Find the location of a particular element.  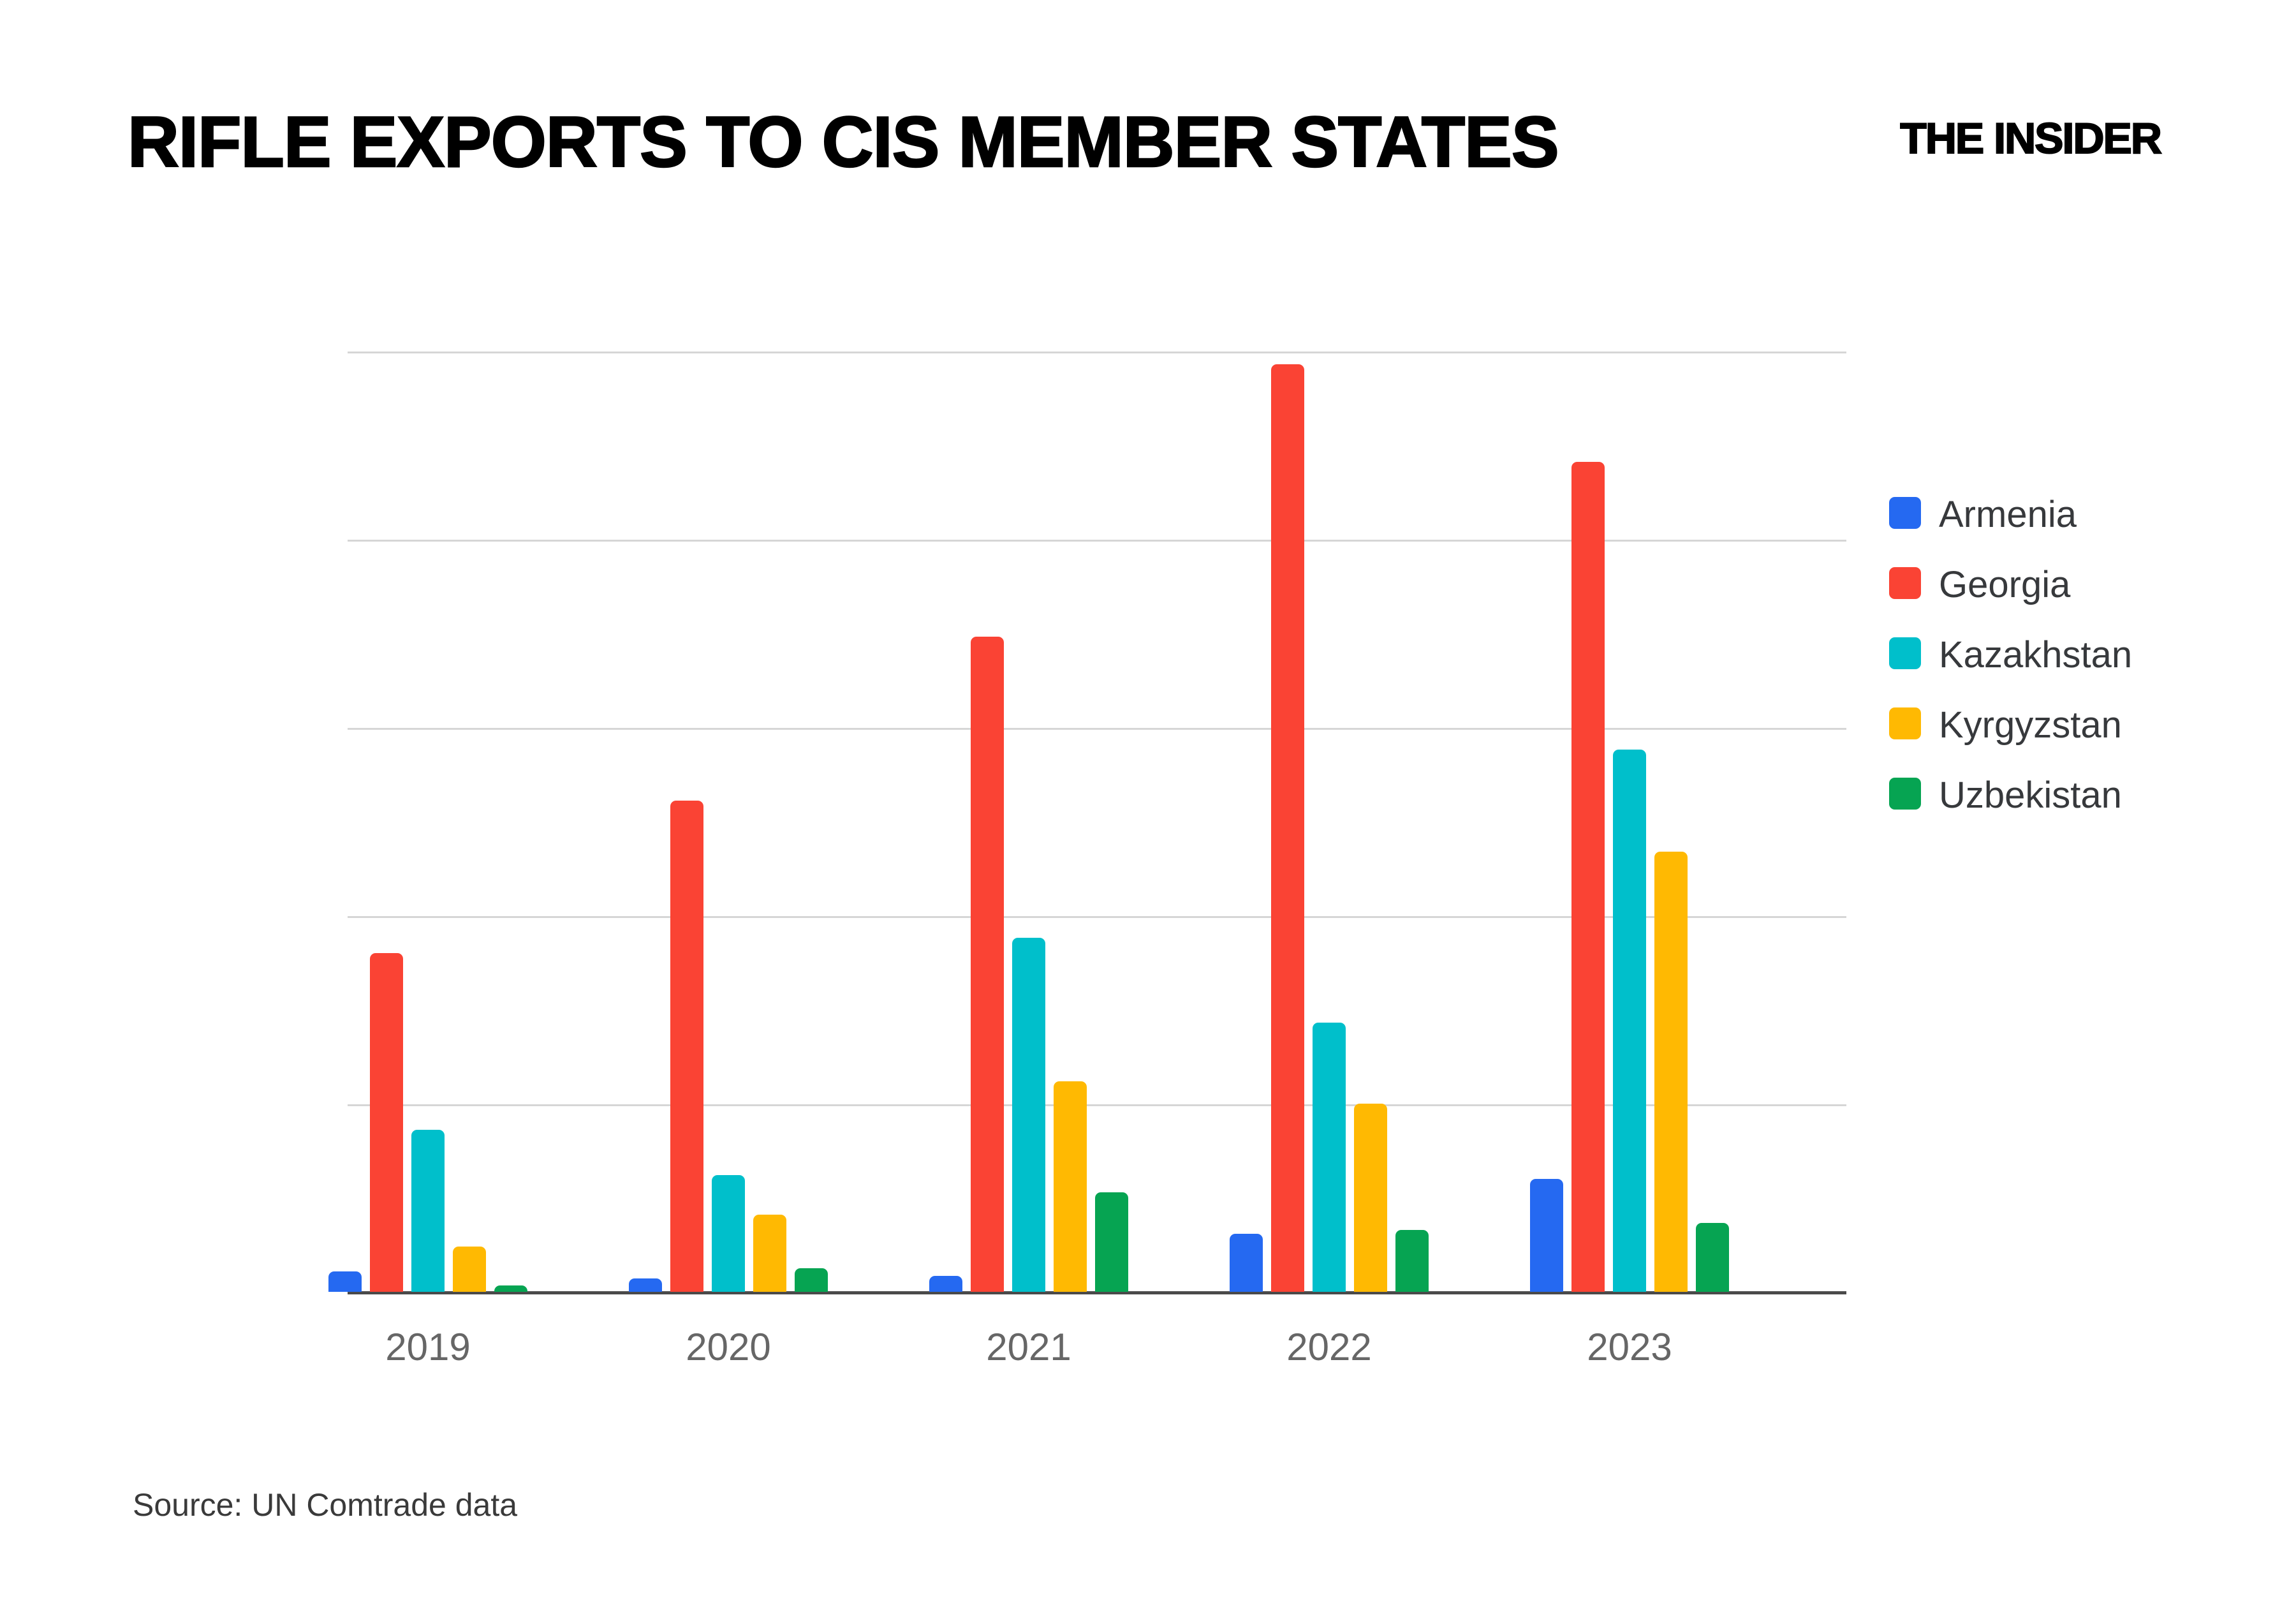

legend-label-uzbekistan: Uzbekistan is located at coordinates (2030, 795).